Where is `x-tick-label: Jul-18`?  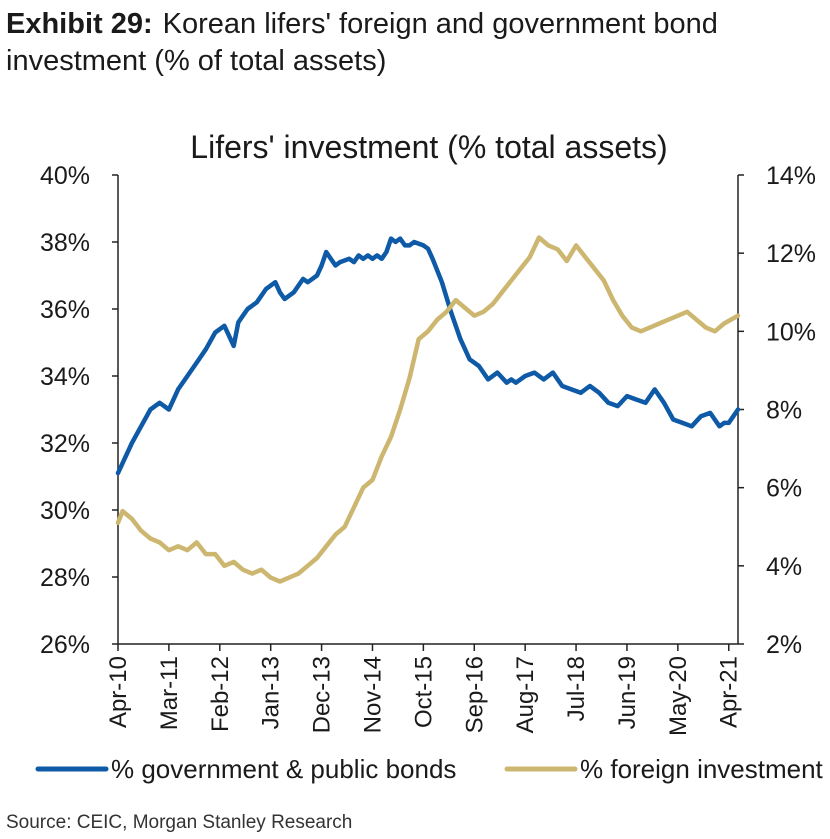 x-tick-label: Jul-18 is located at coordinates (576, 688).